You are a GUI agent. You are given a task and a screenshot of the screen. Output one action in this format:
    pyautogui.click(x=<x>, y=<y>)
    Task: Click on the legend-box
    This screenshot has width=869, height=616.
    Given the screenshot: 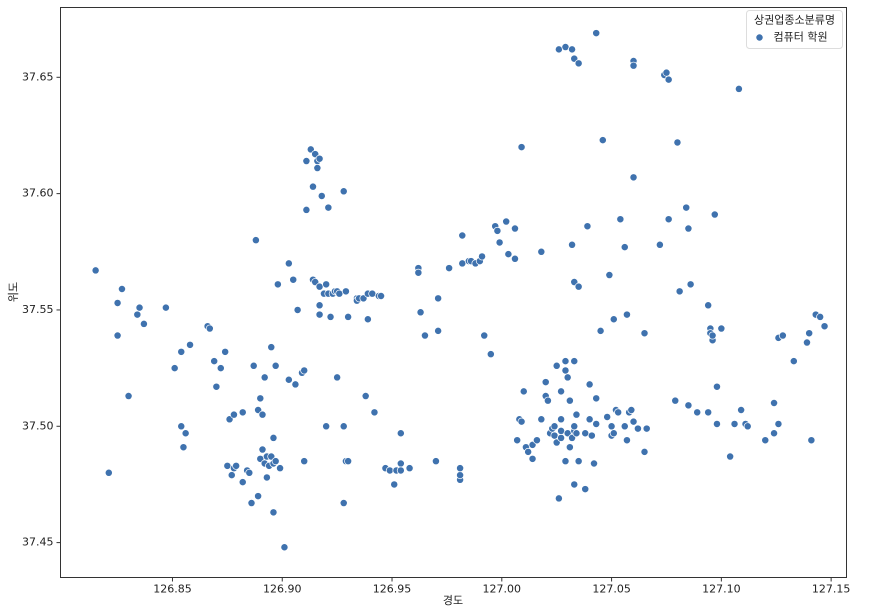 What is the action you would take?
    pyautogui.click(x=794, y=29)
    